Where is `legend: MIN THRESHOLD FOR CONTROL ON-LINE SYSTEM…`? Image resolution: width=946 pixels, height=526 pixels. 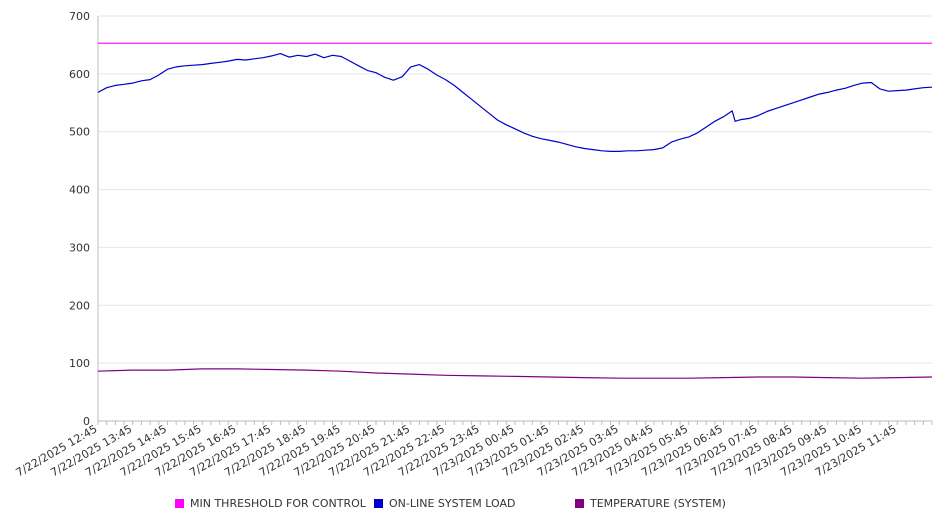 legend: MIN THRESHOLD FOR CONTROL ON-LINE SYSTEM… is located at coordinates (473, 506).